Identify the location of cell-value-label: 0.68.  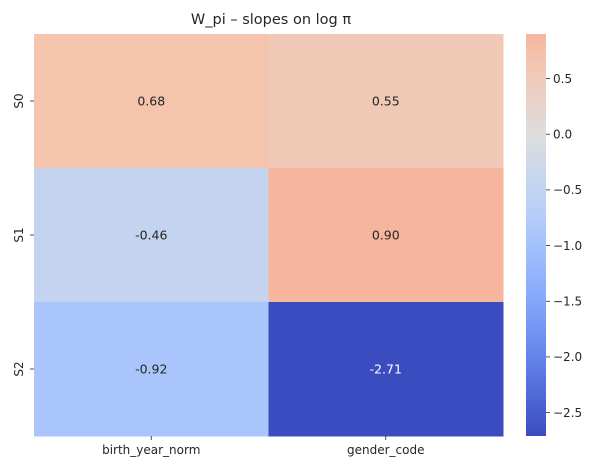
(151, 101).